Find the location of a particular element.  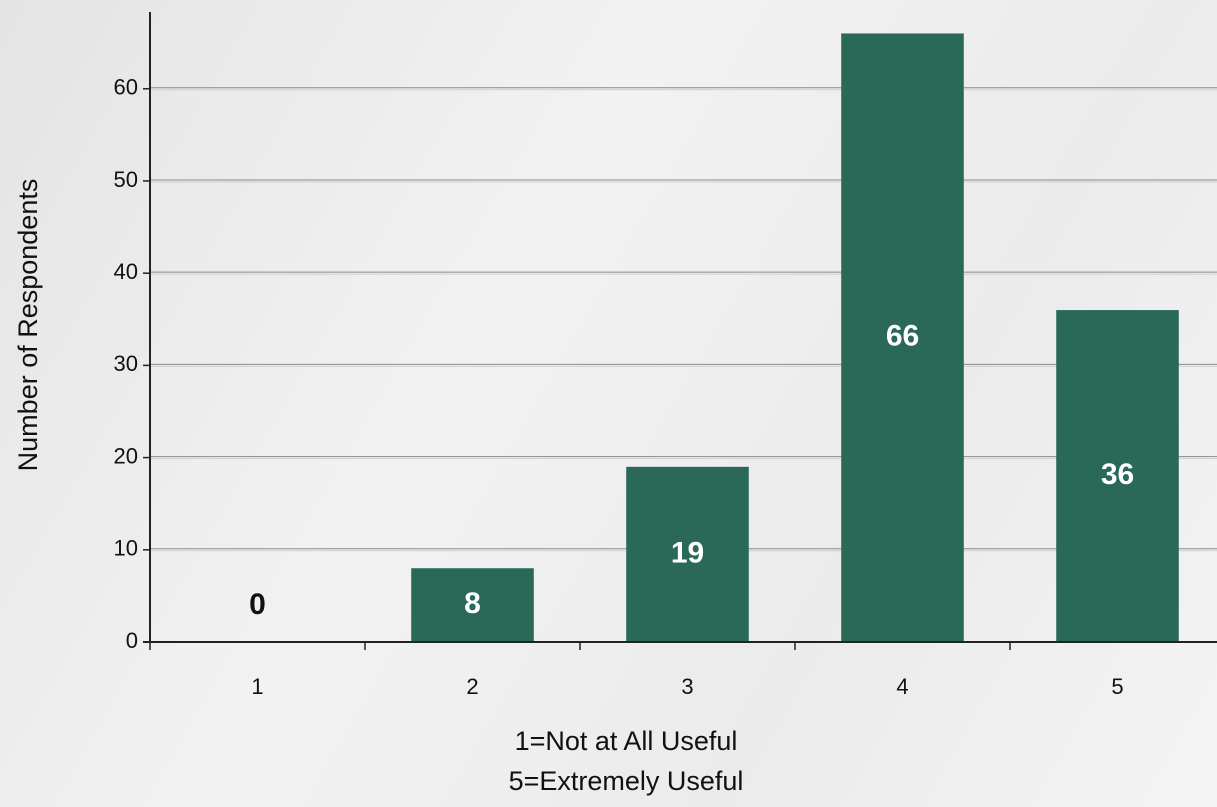

data-label: 36 is located at coordinates (1117, 474).